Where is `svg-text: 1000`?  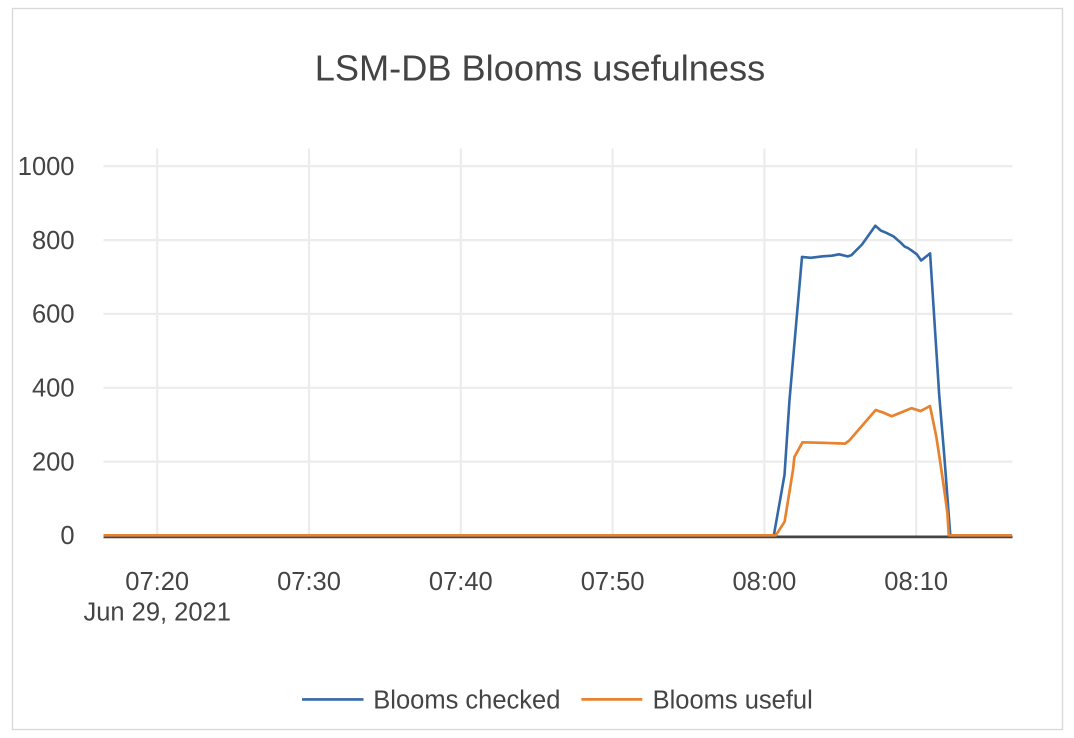
svg-text: 1000 is located at coordinates (46, 167).